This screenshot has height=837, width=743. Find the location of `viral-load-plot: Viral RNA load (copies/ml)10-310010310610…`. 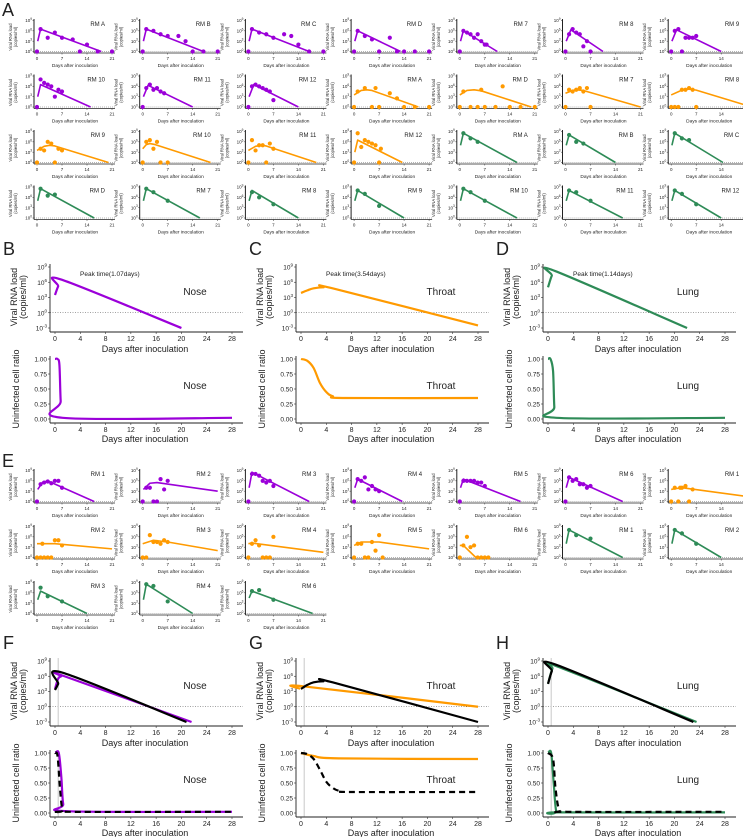

viral-load-plot: Viral RNA load (copies/ml)10-310010310610… is located at coordinates (126, 702).